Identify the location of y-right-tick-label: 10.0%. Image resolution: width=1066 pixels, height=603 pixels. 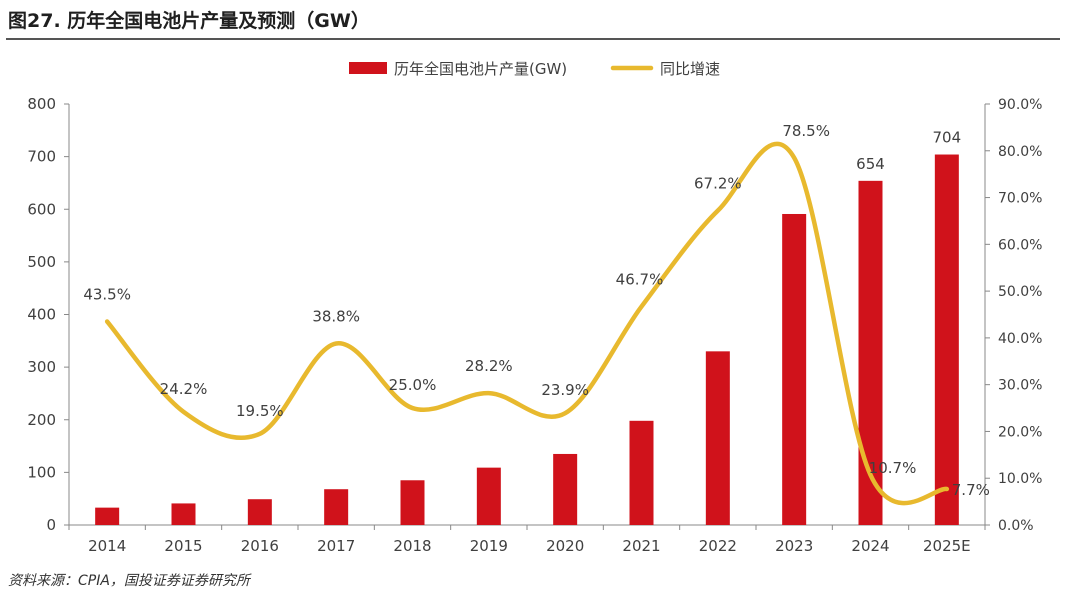
(1020, 479).